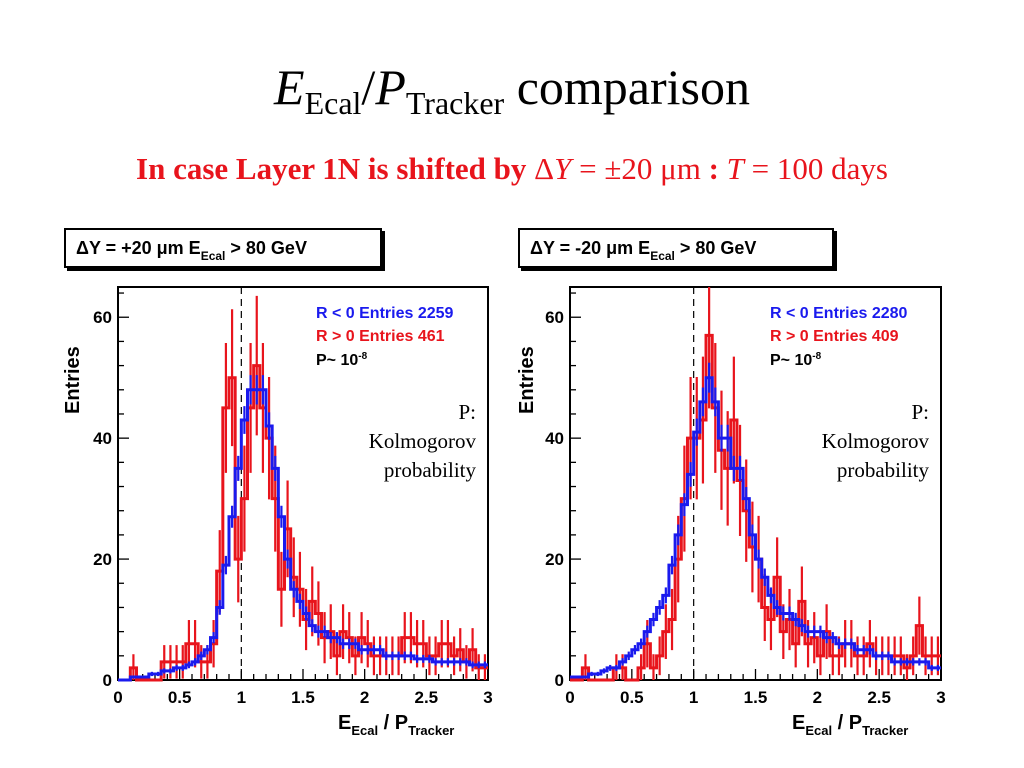  I want to click on y-tick-label-right: 60, so click(554, 317).